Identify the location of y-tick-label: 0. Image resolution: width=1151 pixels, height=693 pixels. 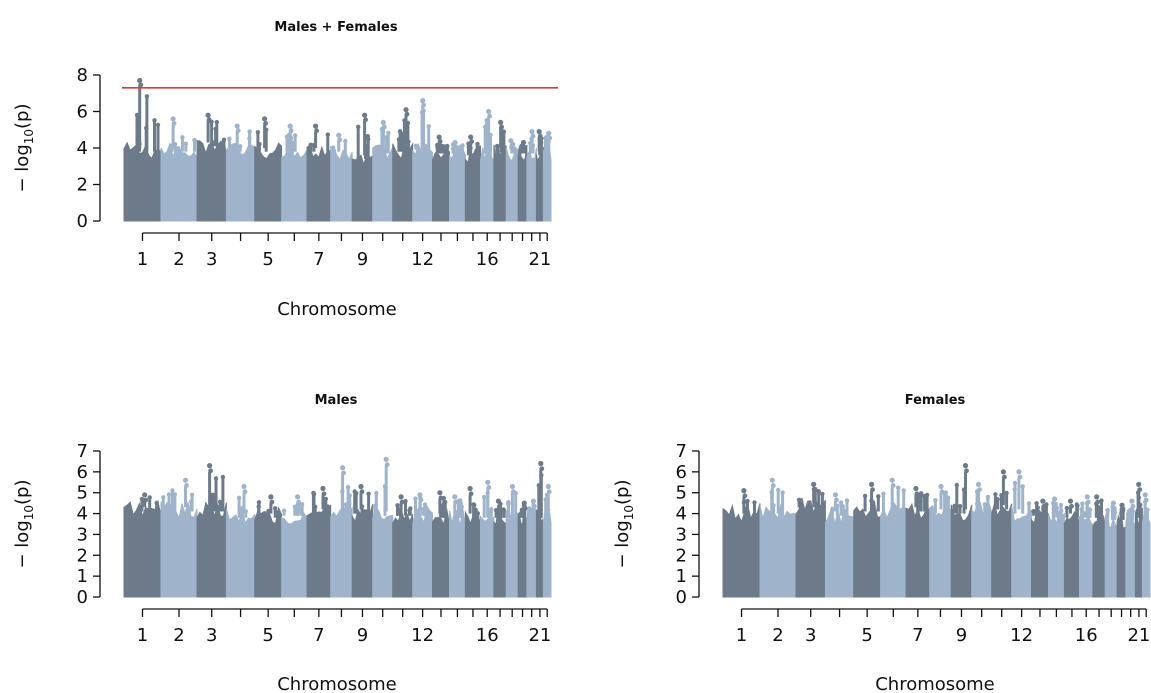
(82, 597).